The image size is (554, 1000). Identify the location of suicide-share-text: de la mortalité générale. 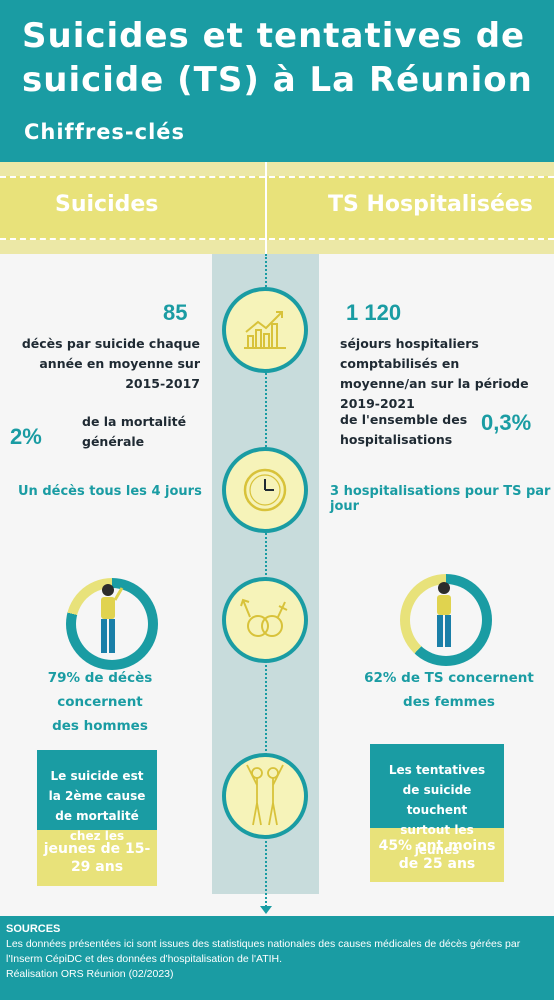
(134, 431).